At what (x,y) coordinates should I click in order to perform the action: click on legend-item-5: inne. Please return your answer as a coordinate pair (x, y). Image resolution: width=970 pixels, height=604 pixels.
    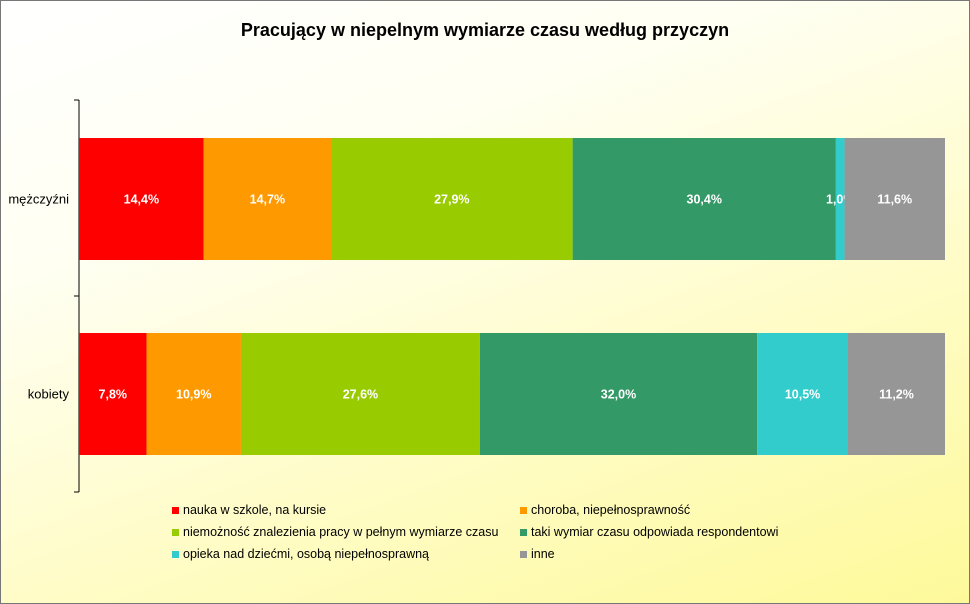
    Looking at the image, I should click on (537, 554).